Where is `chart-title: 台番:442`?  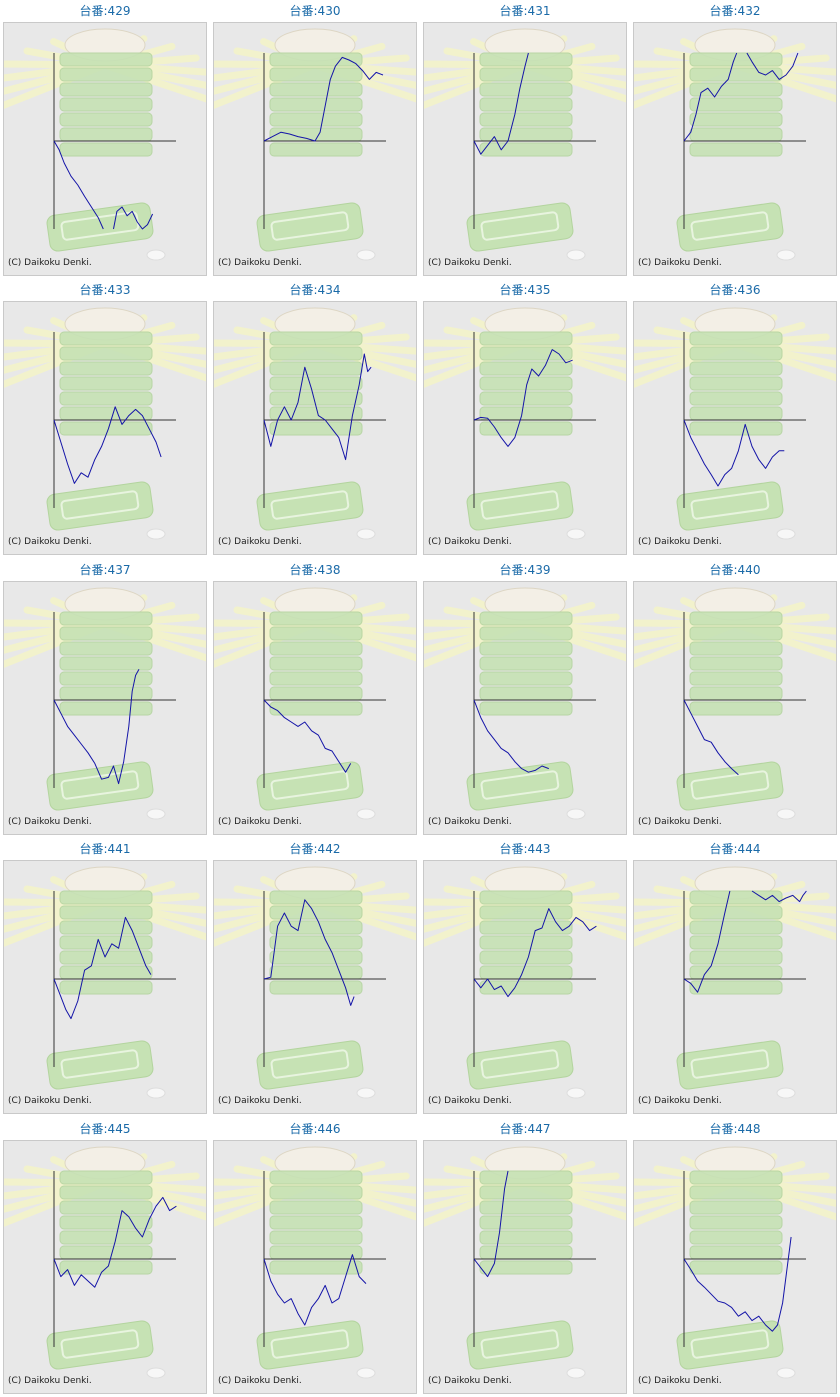
chart-title: 台番:442 is located at coordinates (315, 849).